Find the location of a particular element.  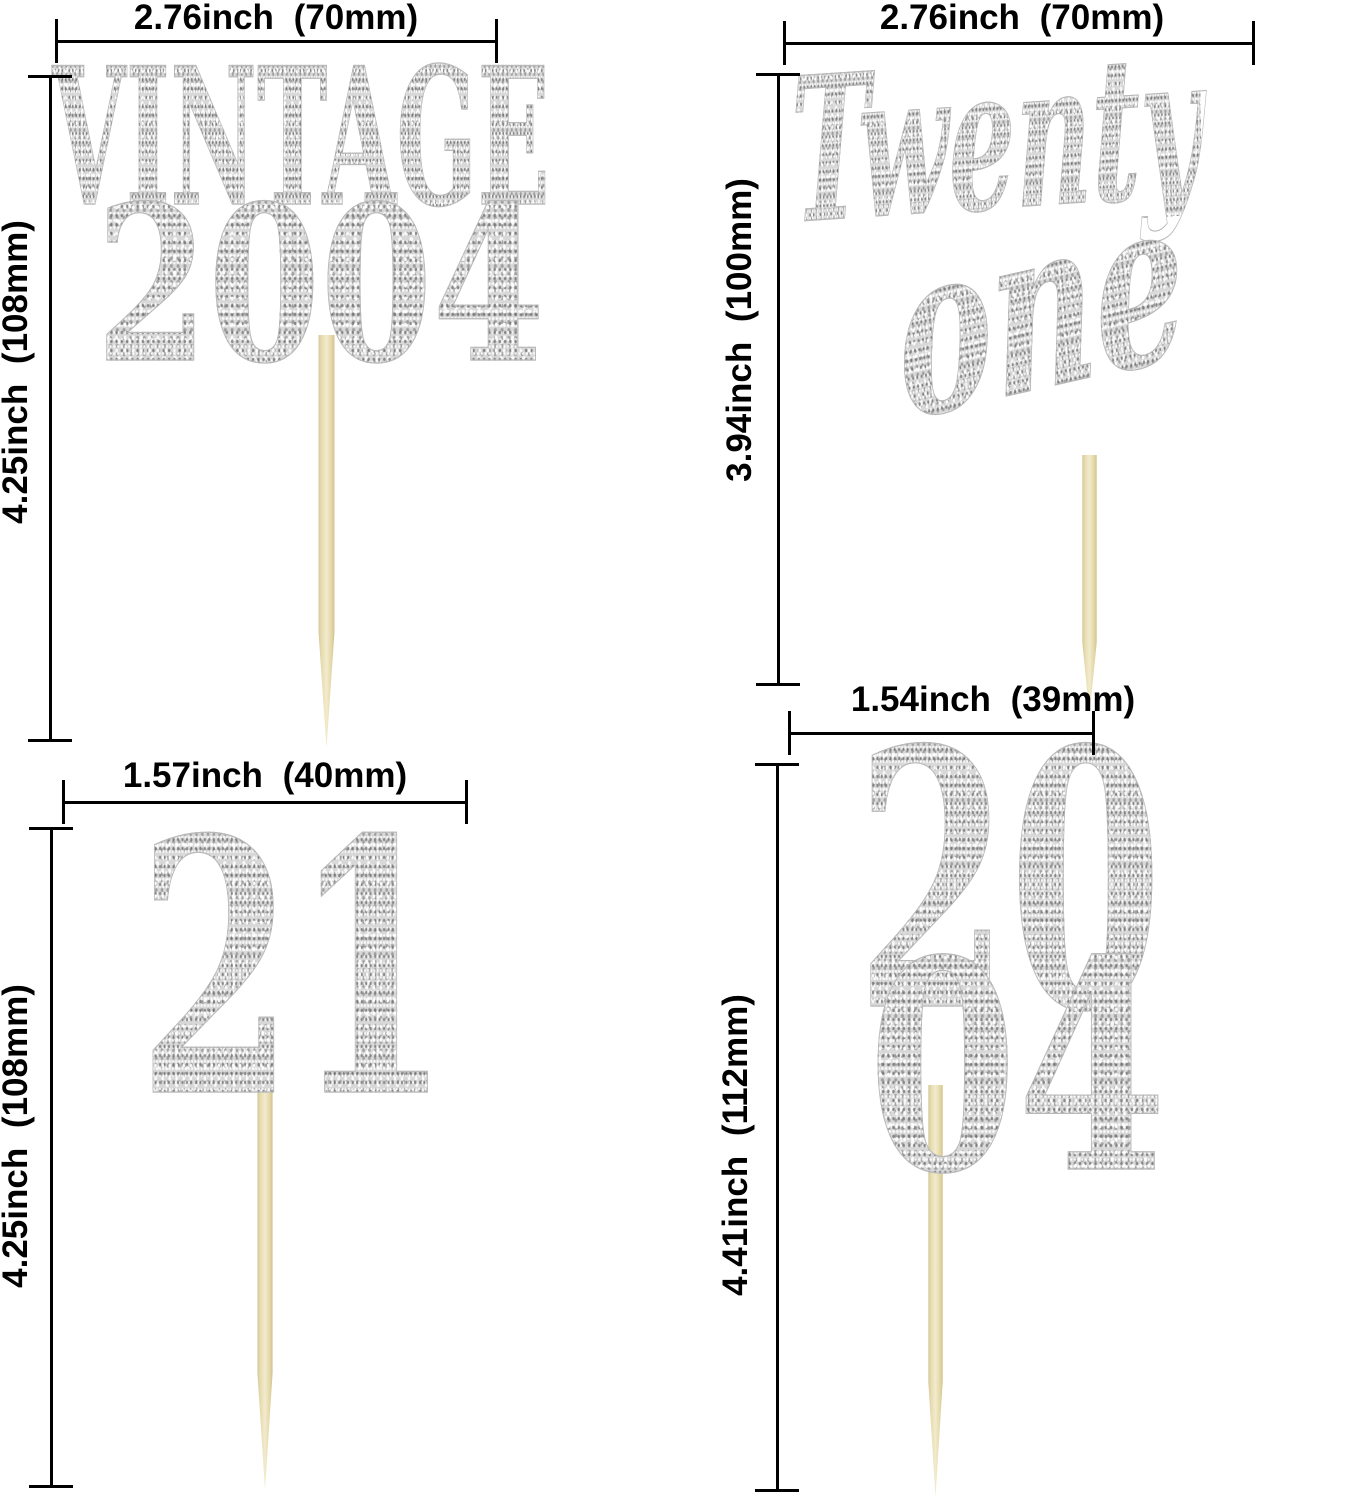

topper-text-one: one is located at coordinates (1040, 307).